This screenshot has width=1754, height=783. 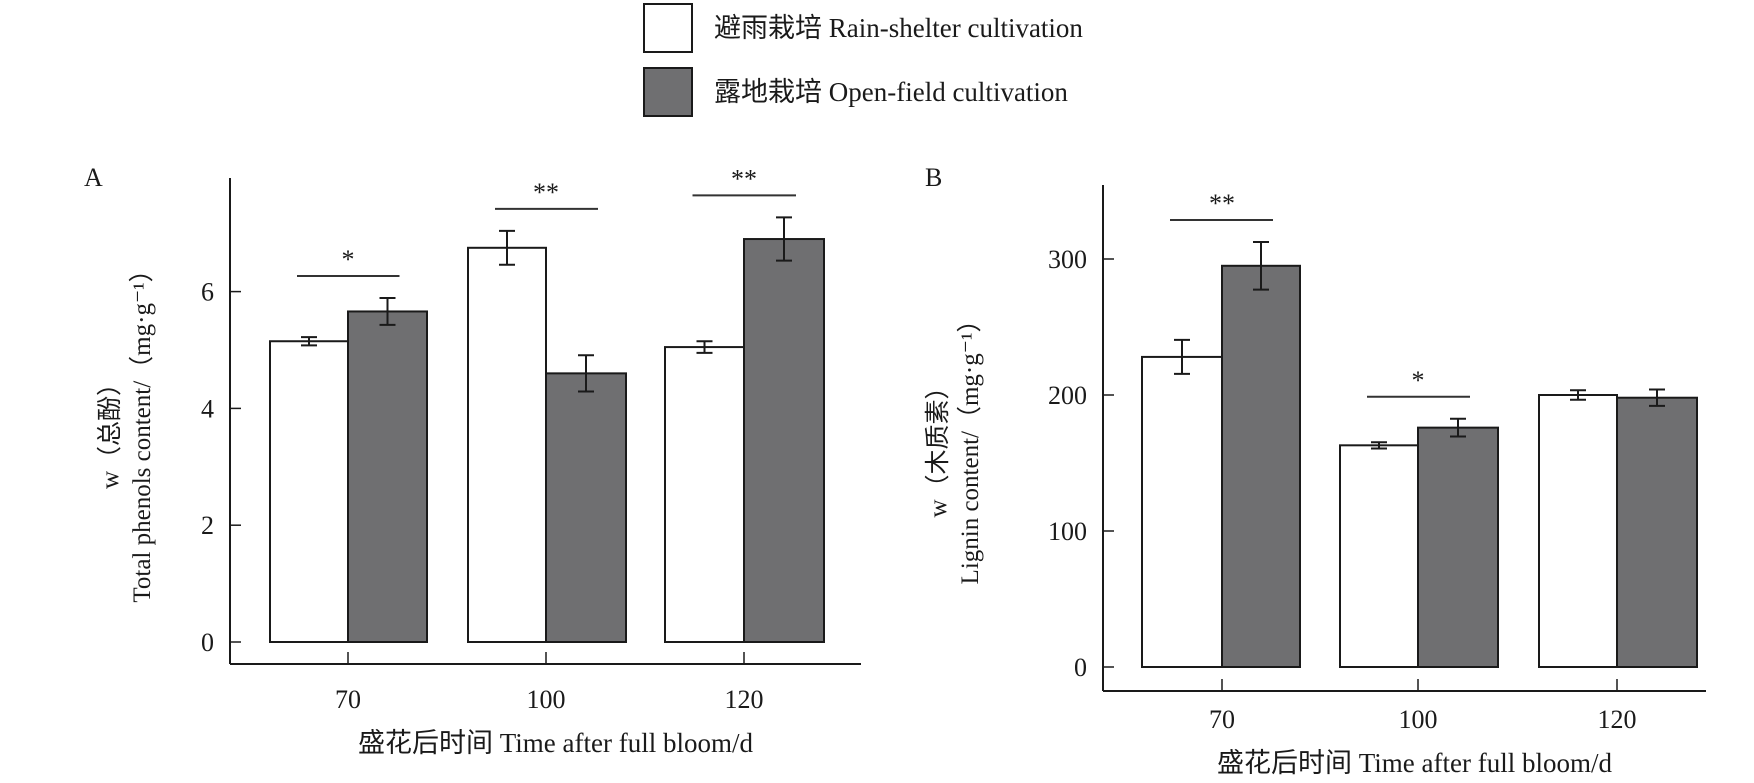 I want to click on legend-swatch-open-field, so click(x=668, y=92).